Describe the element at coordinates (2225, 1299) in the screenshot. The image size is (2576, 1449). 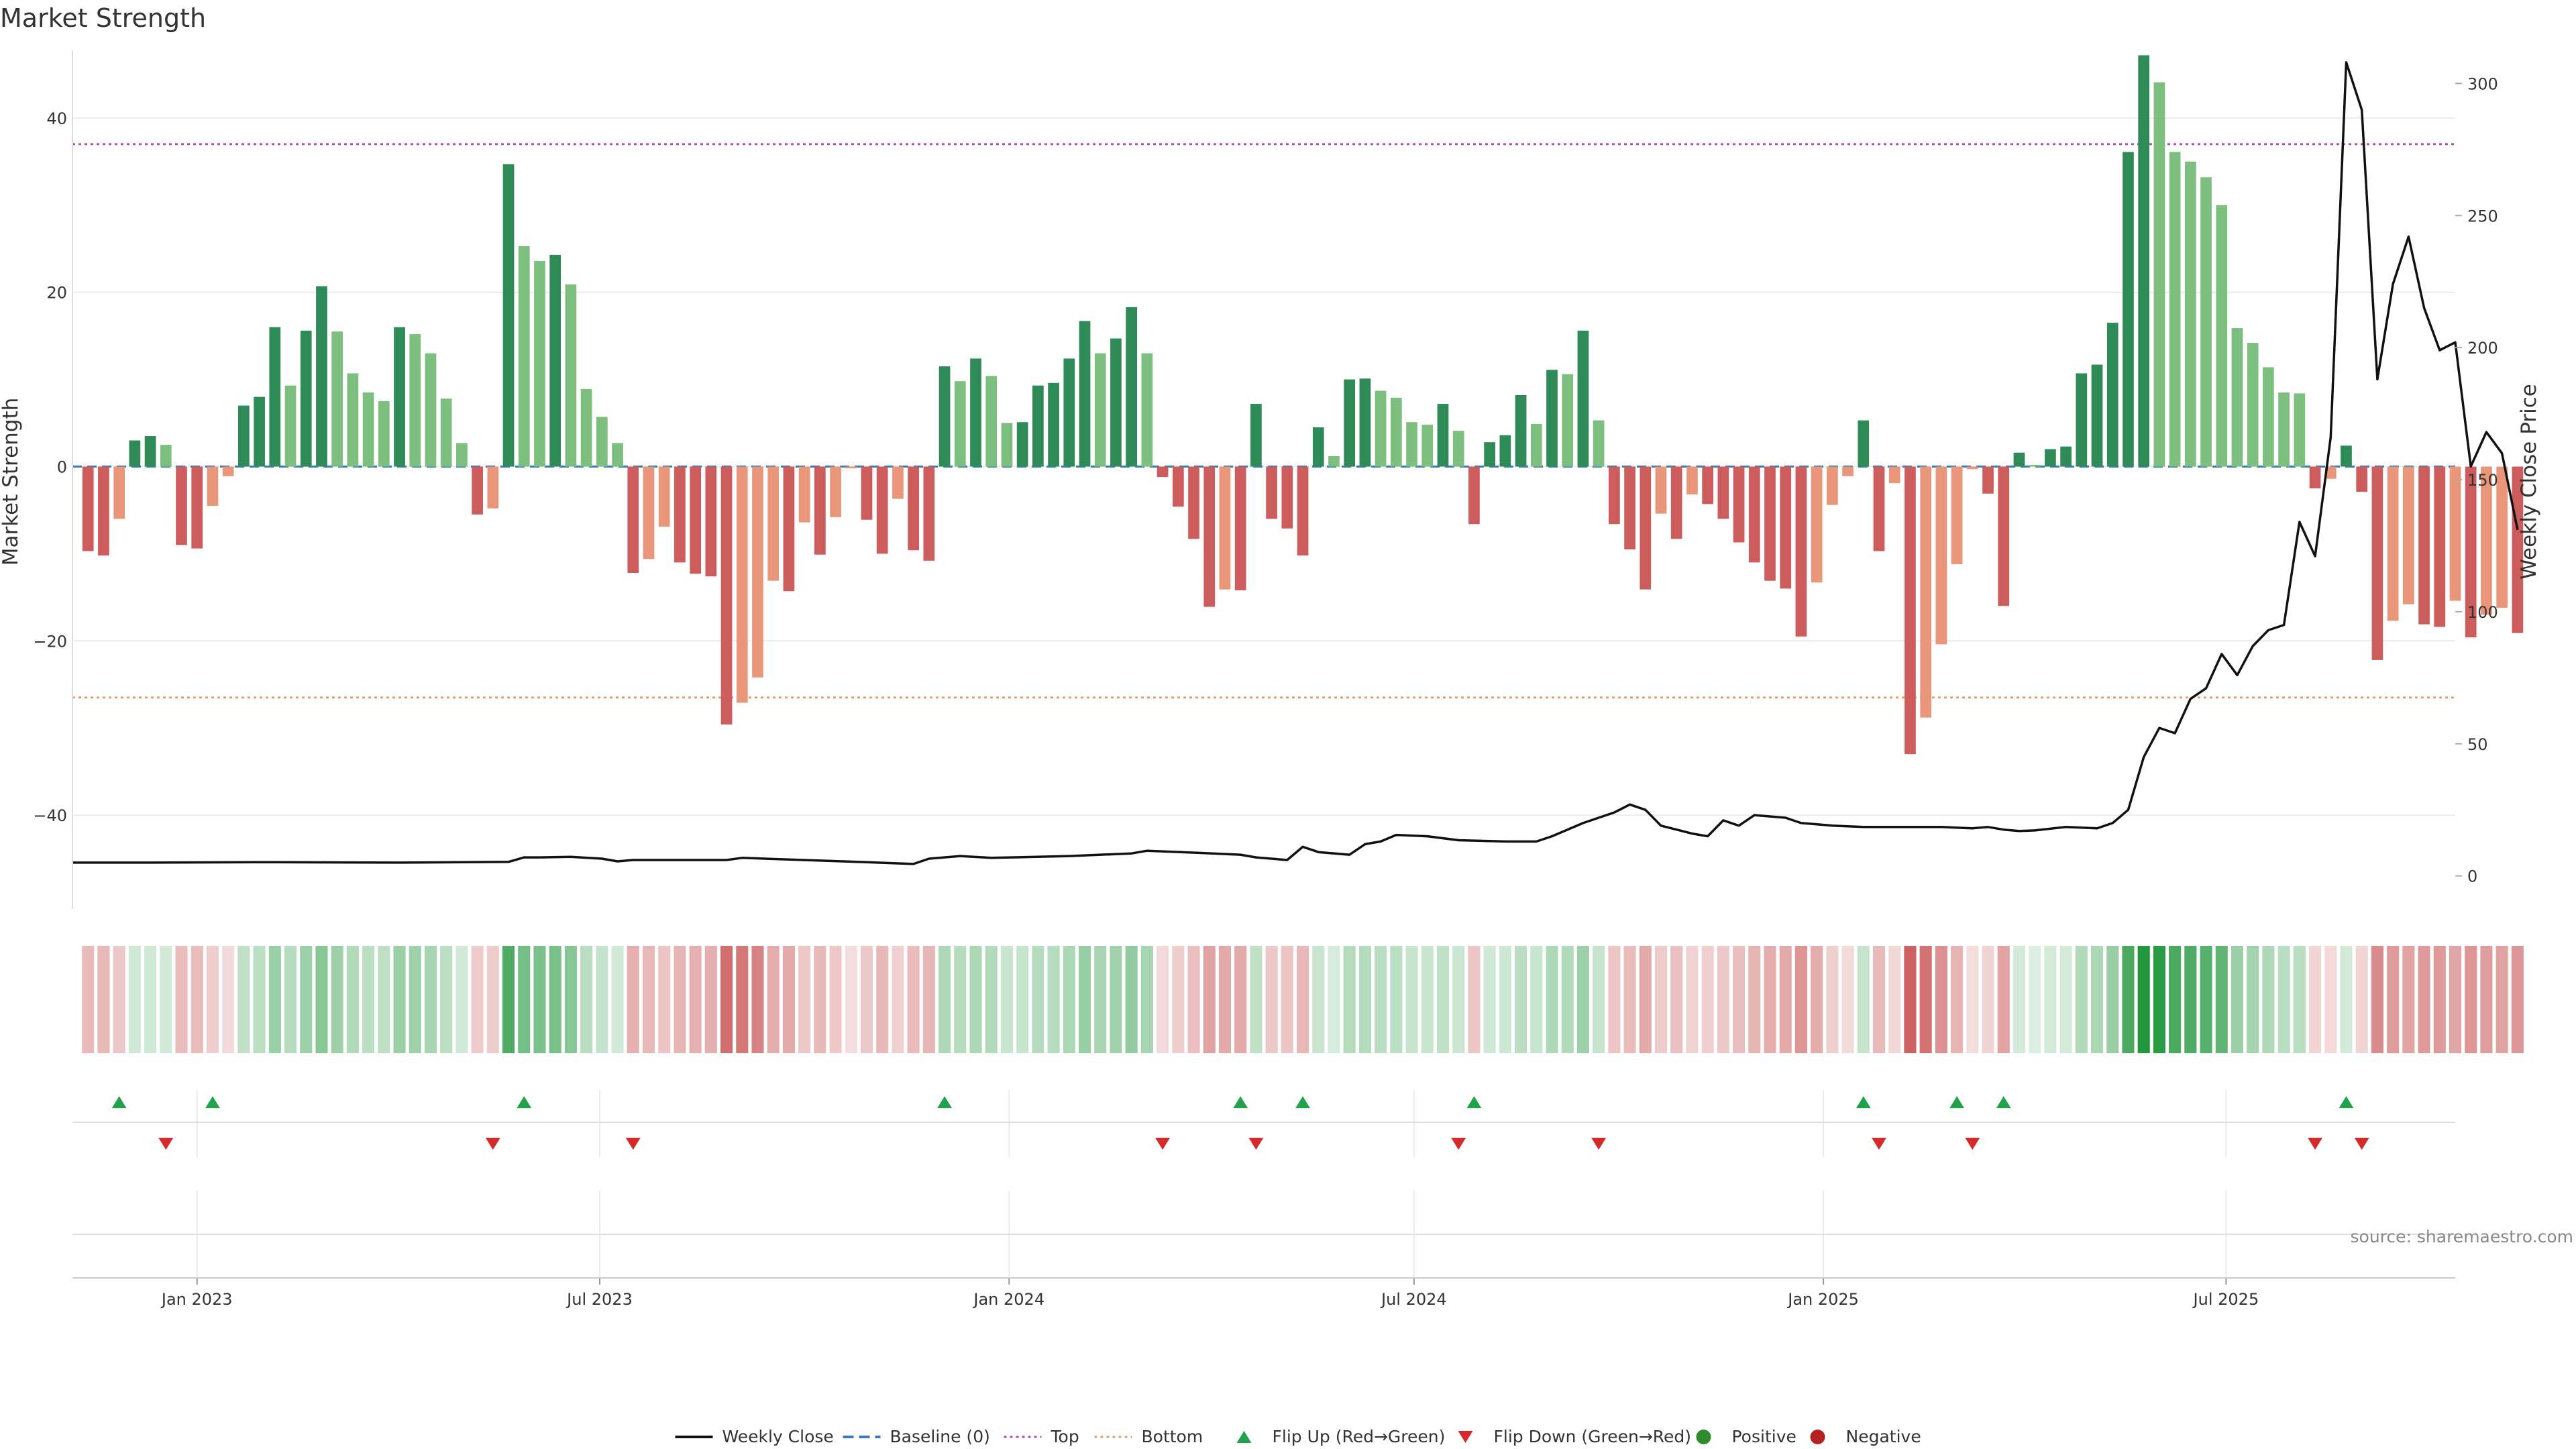
I see `x-tick-label: Jul 2025` at that location.